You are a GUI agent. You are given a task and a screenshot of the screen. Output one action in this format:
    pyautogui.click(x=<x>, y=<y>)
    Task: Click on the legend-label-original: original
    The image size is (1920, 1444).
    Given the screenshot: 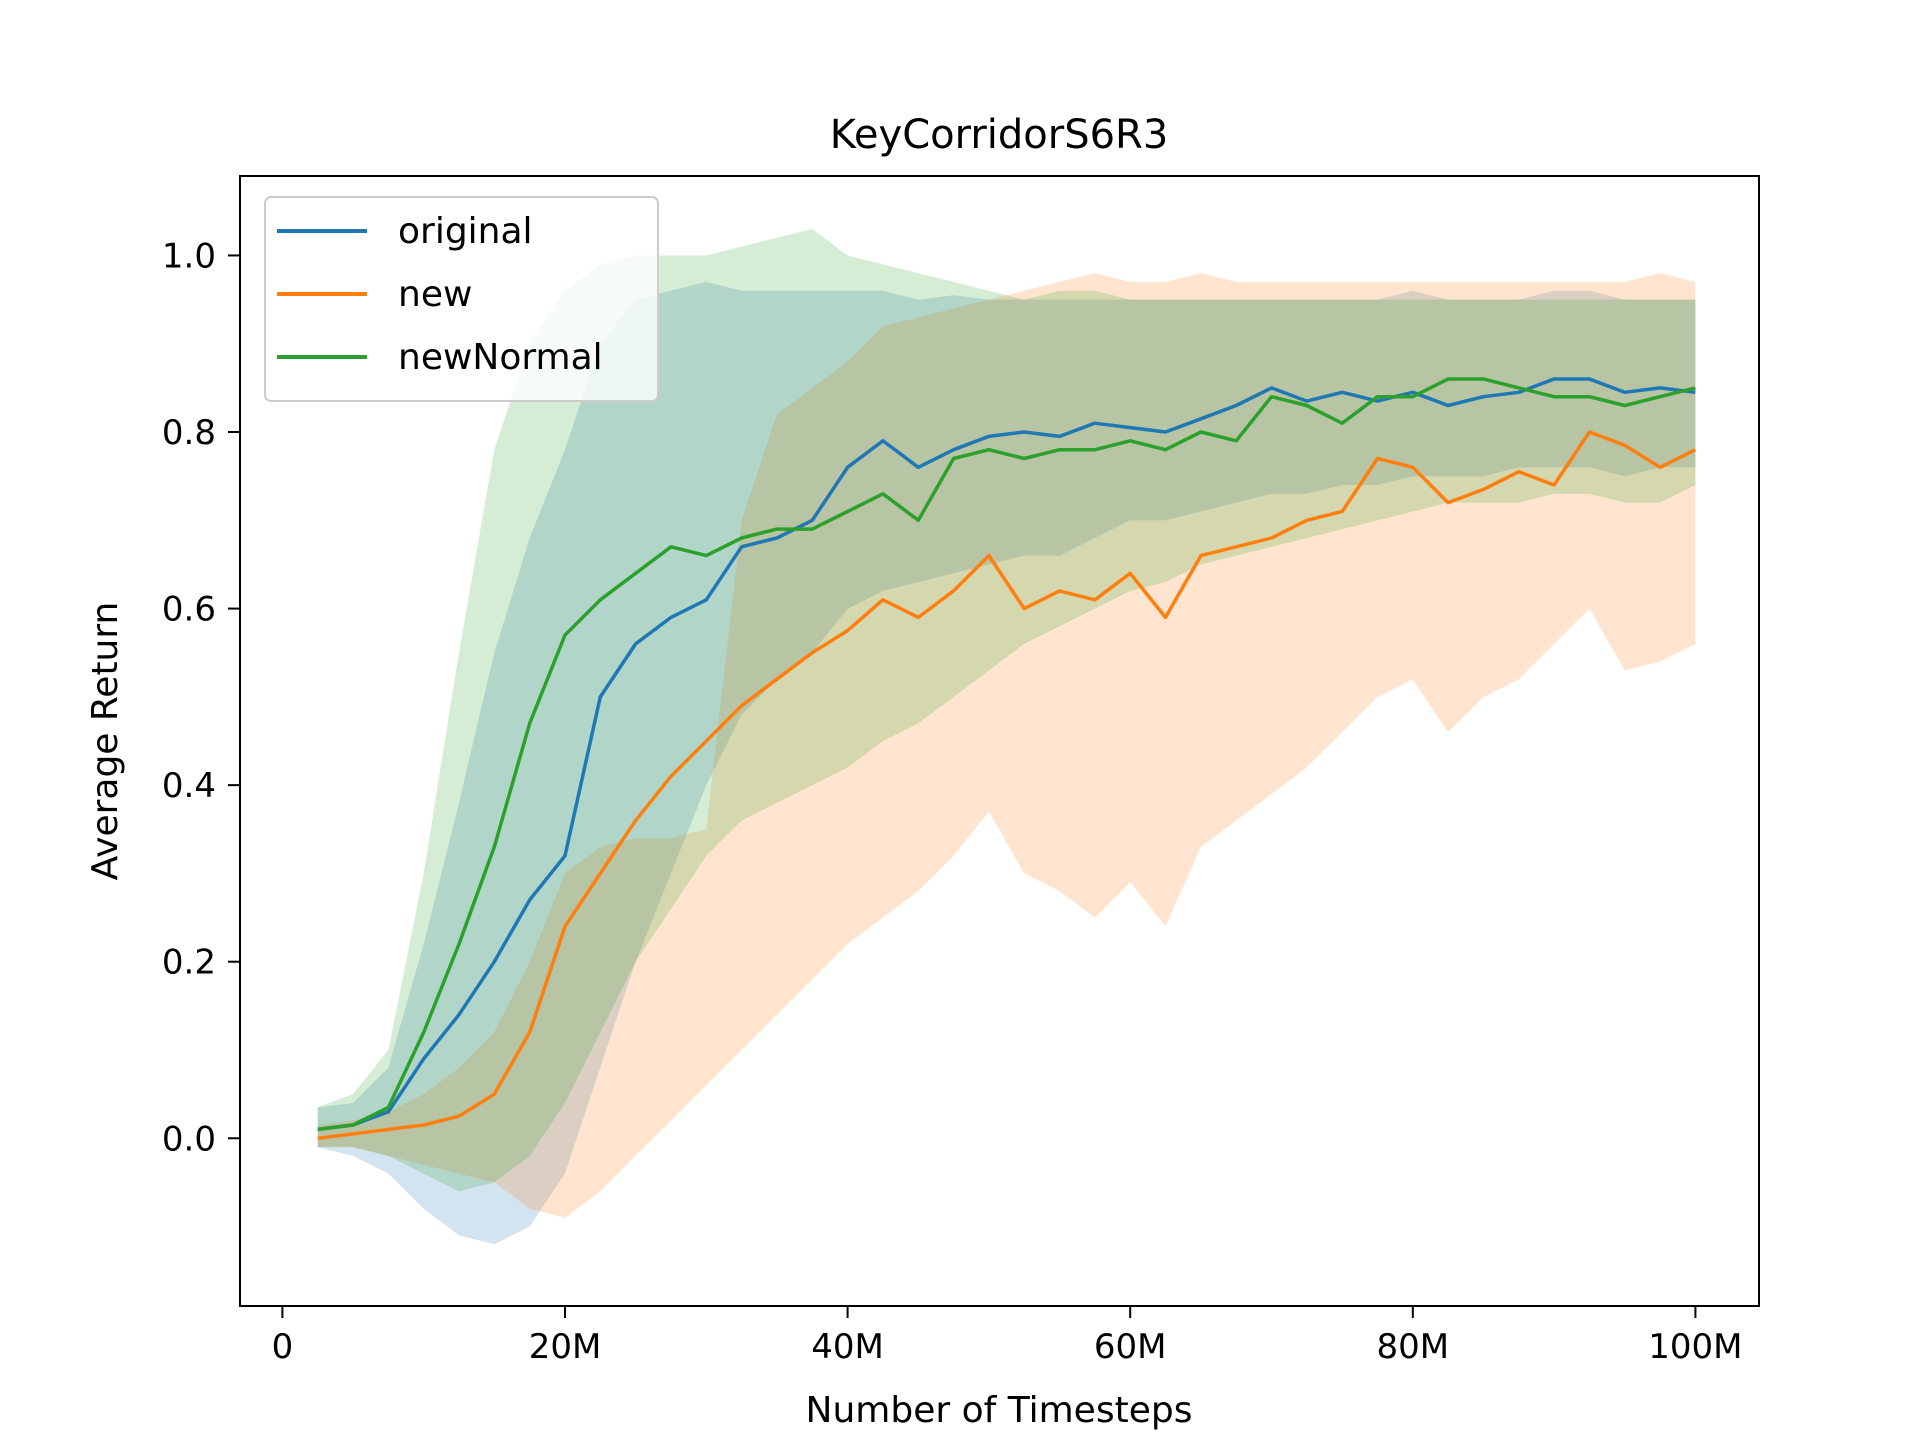 What is the action you would take?
    pyautogui.click(x=465, y=231)
    